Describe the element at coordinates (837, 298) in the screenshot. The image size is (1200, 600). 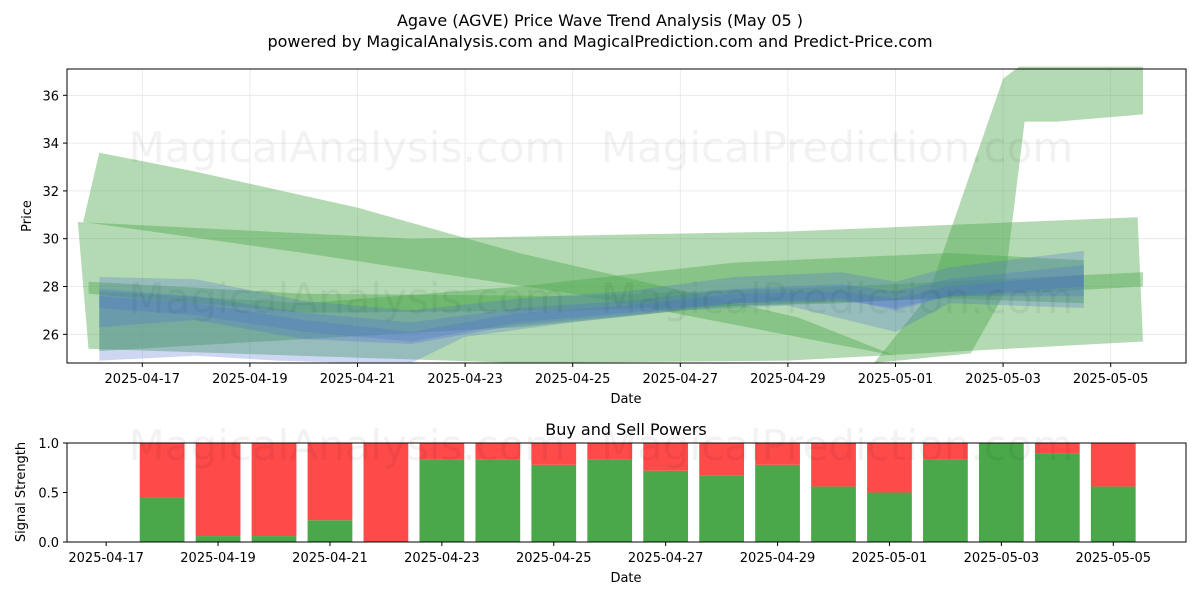
I see `watermark-prediction-mid: MagicalPrediction.com` at that location.